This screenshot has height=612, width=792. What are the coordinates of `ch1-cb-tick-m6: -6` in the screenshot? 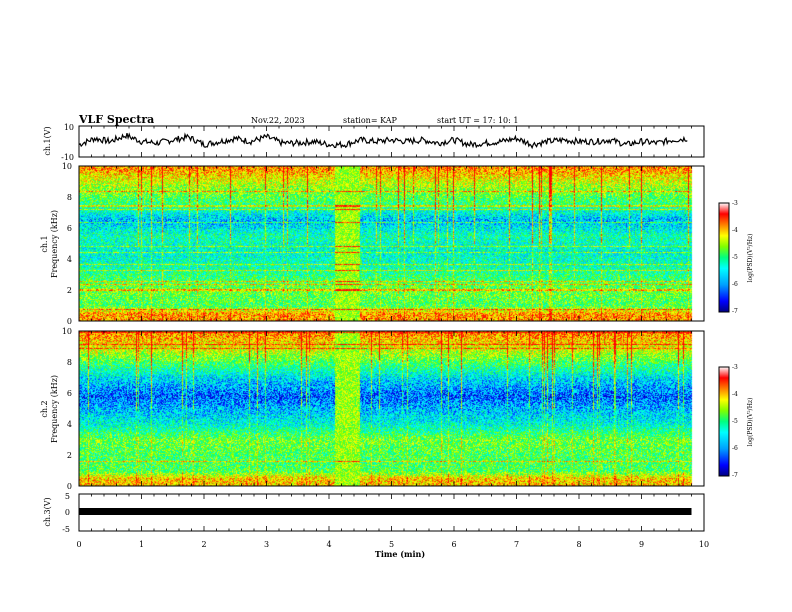 It's located at (735, 284).